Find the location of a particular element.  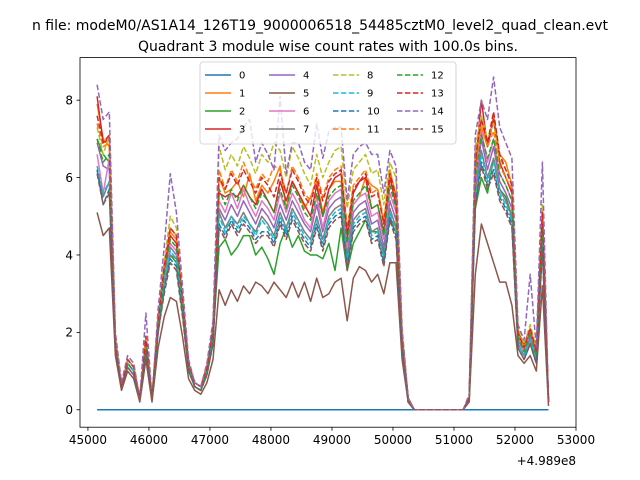

legend-label-8: 8 is located at coordinates (370, 76).